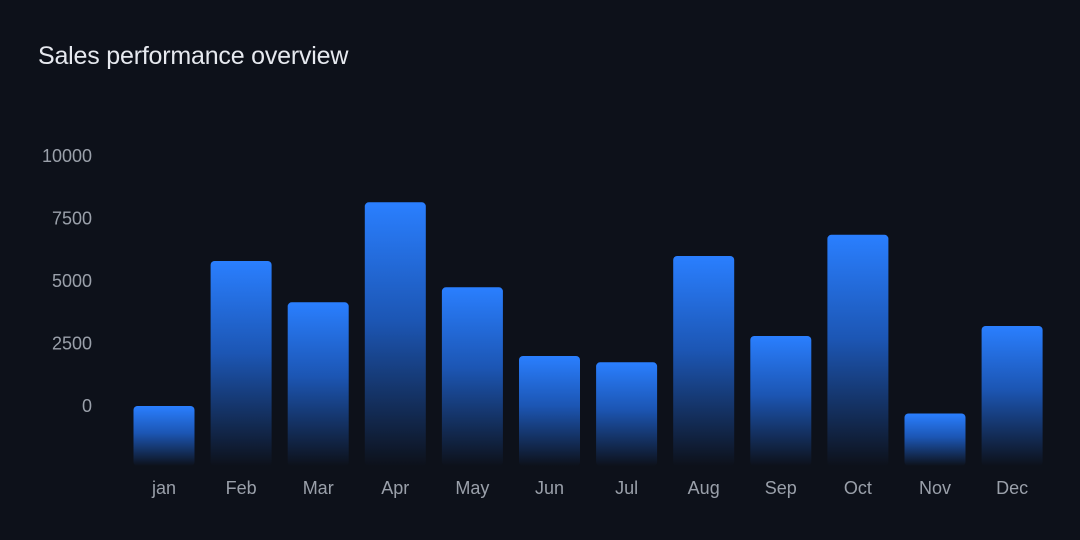  I want to click on bar-dec, so click(1012, 396).